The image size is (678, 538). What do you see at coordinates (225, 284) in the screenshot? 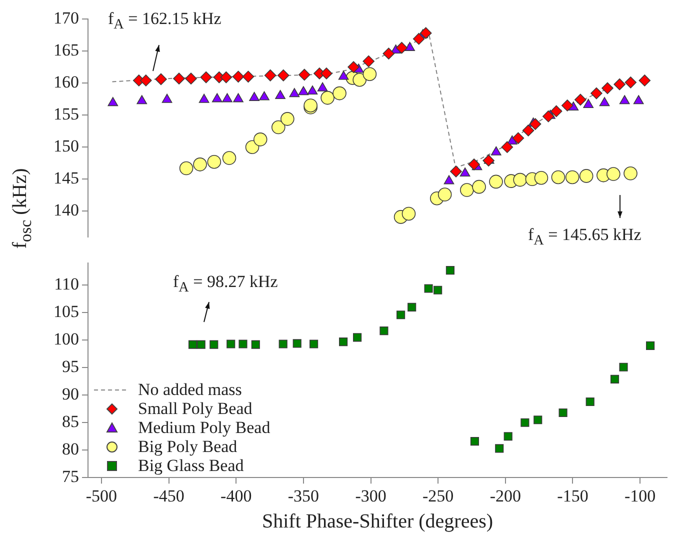
I see `annotation: f$_{A}$ = 98.27 kHz` at bounding box center [225, 284].